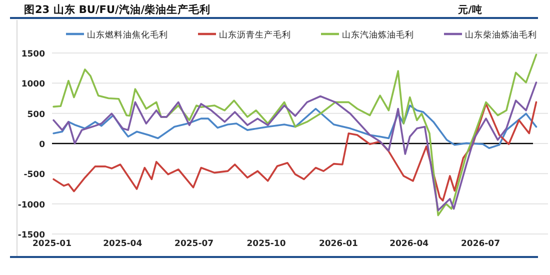 This screenshot has width=550, height=275. What do you see at coordinates (469, 10) in the screenshot?
I see `y-axis-title: 元/吨` at bounding box center [469, 10].